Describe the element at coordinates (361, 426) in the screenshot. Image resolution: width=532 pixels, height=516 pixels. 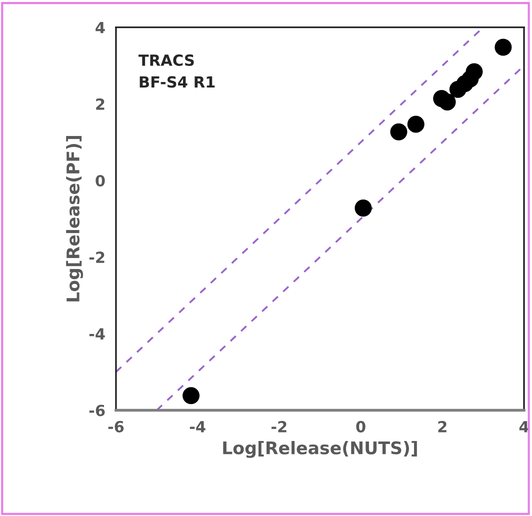
I see `x-tick-label: 0` at that location.